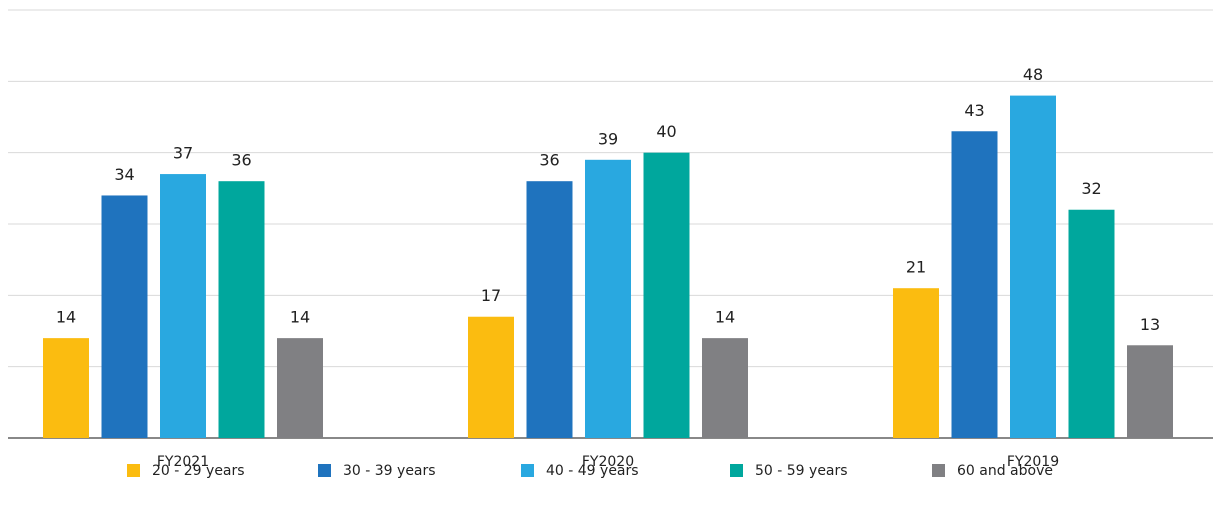 The width and height of the screenshot is (1213, 513). Describe the element at coordinates (1033, 74) in the screenshot. I see `value-label: 48` at that location.